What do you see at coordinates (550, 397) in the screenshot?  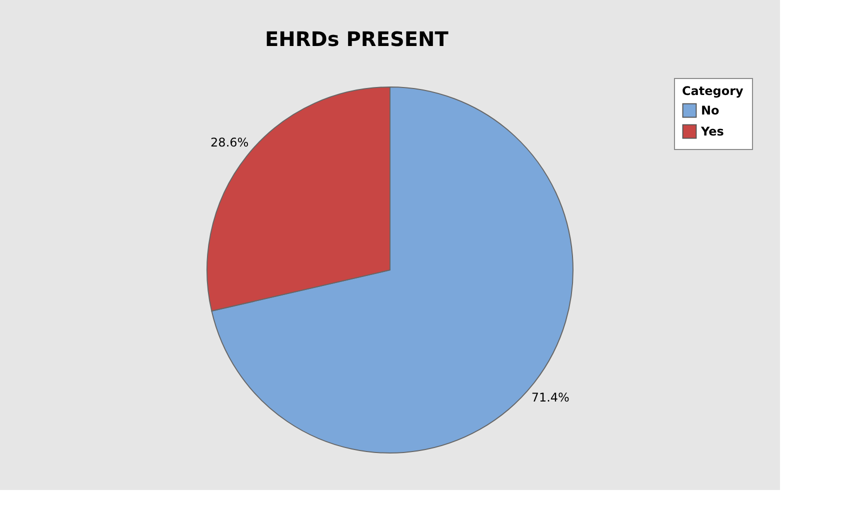 I see `data-label: 71.4%` at bounding box center [550, 397].